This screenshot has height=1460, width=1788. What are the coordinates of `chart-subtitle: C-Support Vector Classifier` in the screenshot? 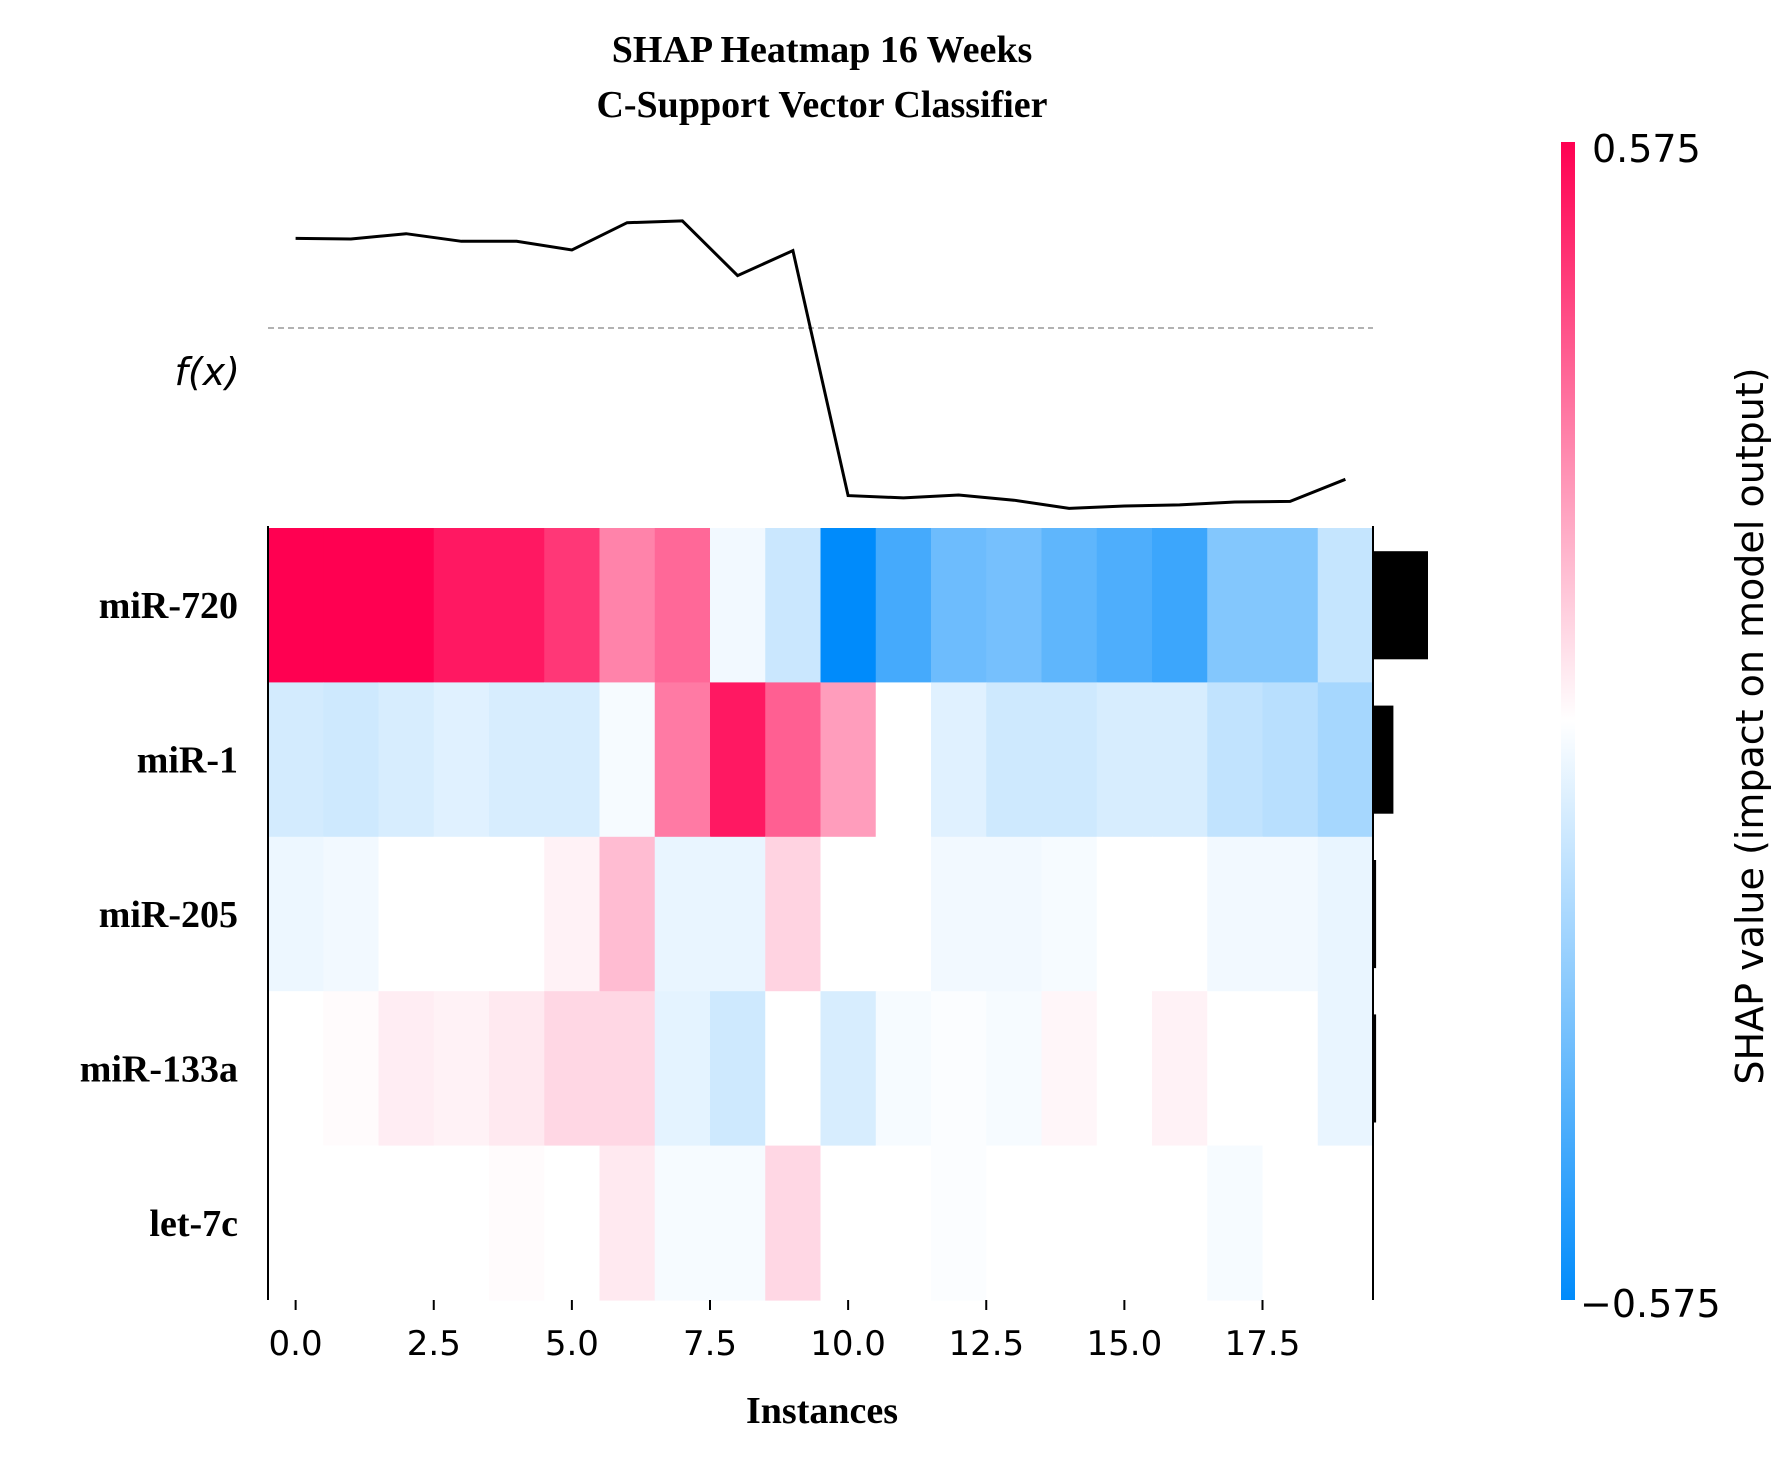 It's located at (821, 105).